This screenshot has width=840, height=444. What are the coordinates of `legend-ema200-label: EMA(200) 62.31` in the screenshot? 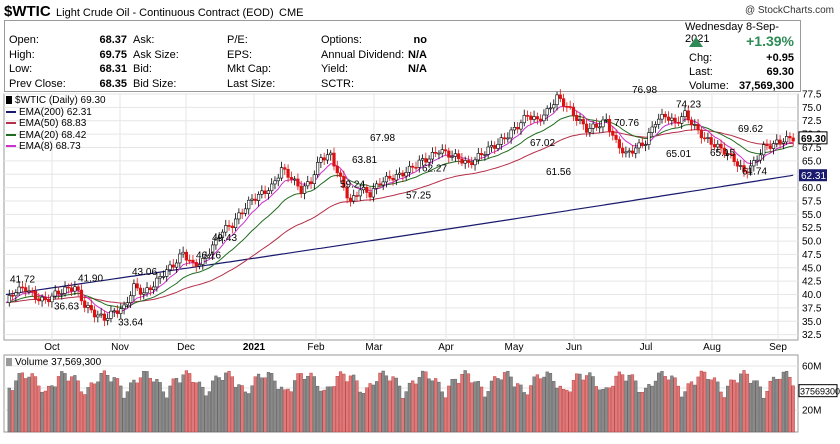 It's located at (55, 112).